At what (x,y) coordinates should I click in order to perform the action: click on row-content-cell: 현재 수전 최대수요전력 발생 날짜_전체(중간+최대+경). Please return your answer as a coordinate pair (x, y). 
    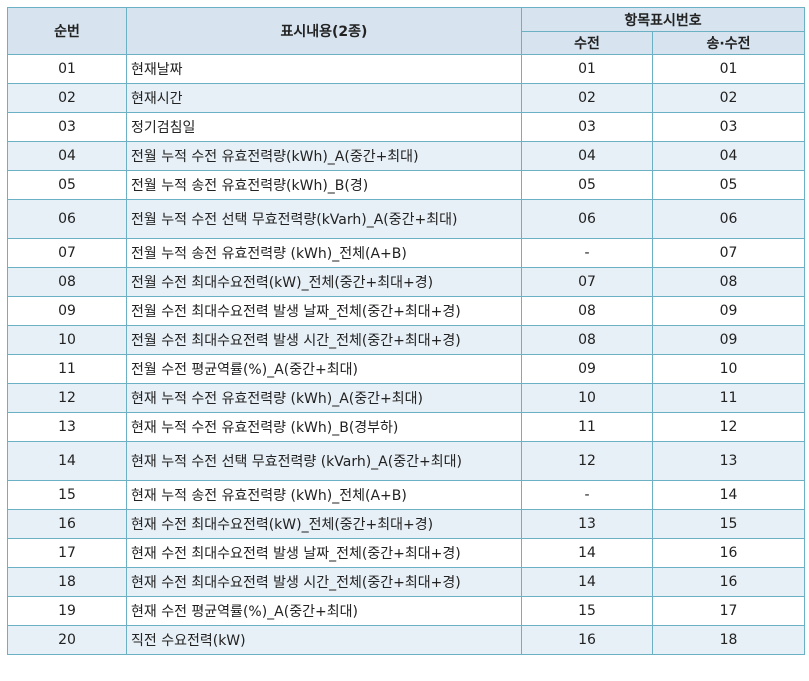
    Looking at the image, I should click on (324, 553).